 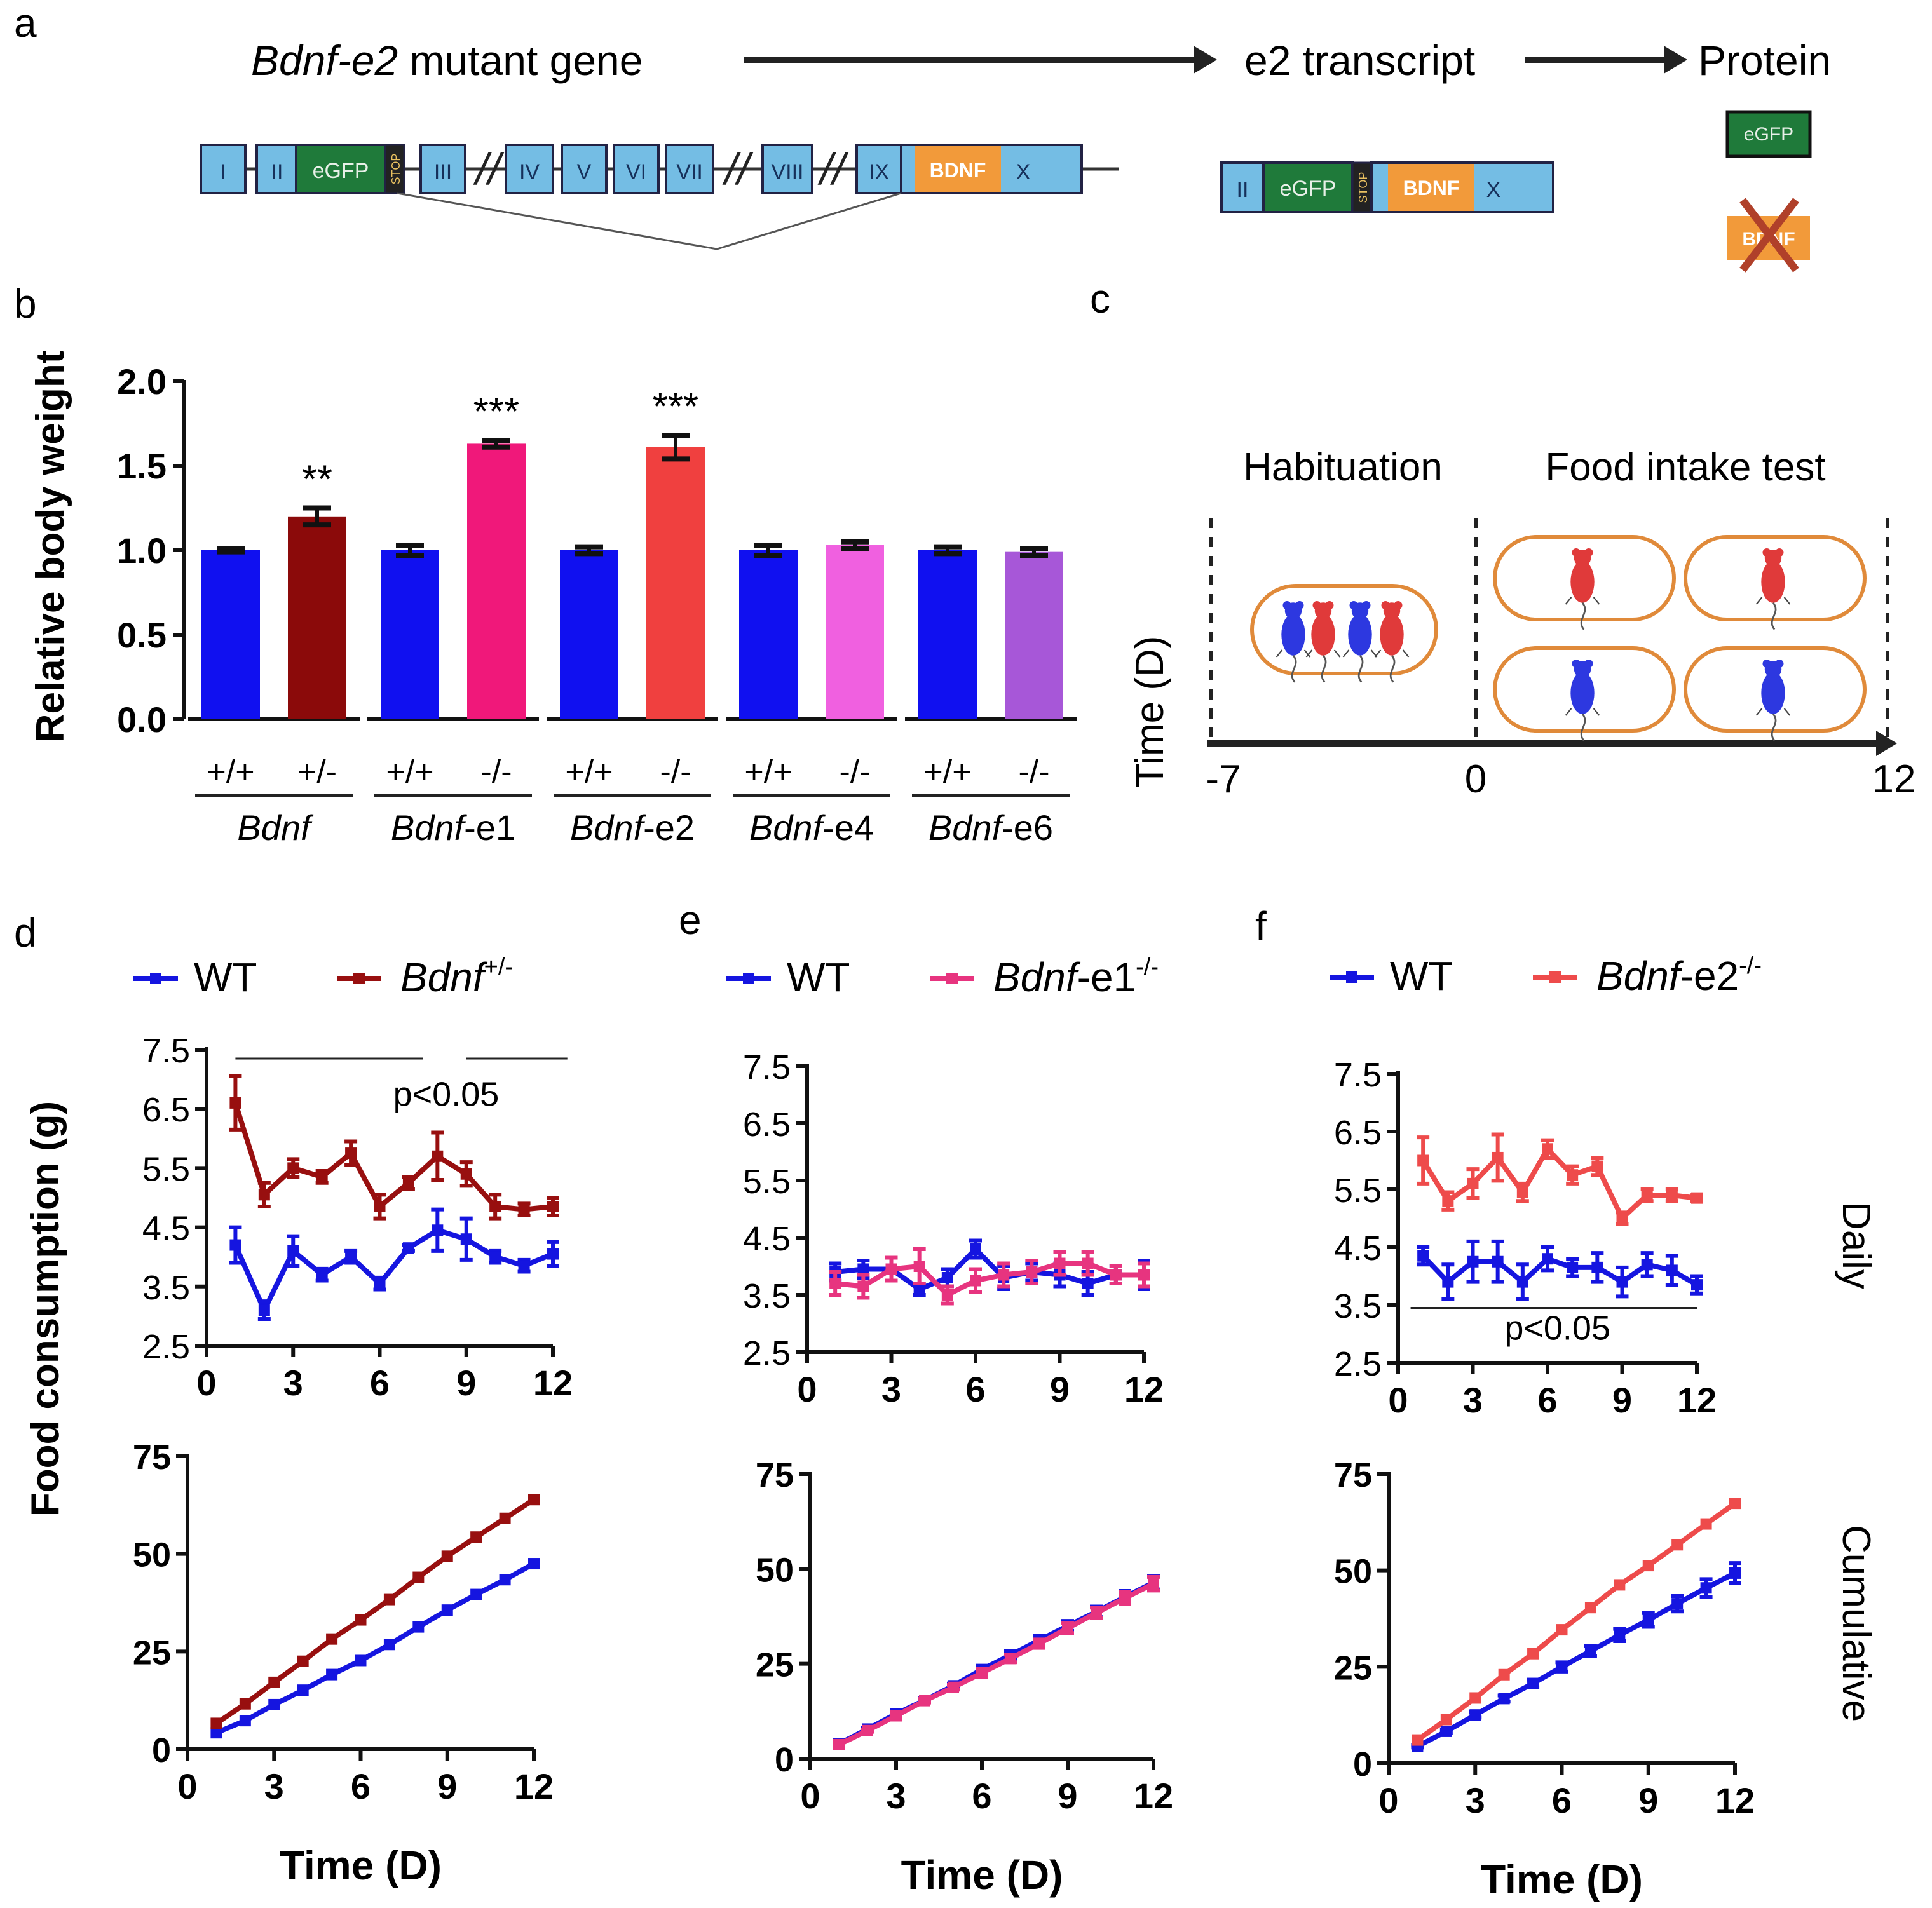 What do you see at coordinates (1583, 616) in the screenshot?
I see `mouse-tail` at bounding box center [1583, 616].